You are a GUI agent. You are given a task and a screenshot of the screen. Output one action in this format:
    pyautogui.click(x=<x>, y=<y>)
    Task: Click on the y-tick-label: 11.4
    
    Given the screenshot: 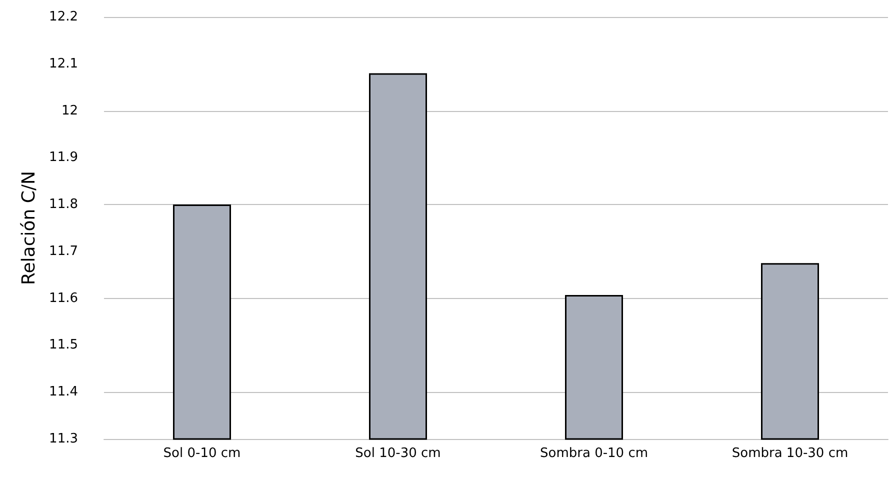 What is the action you would take?
    pyautogui.click(x=63, y=392)
    